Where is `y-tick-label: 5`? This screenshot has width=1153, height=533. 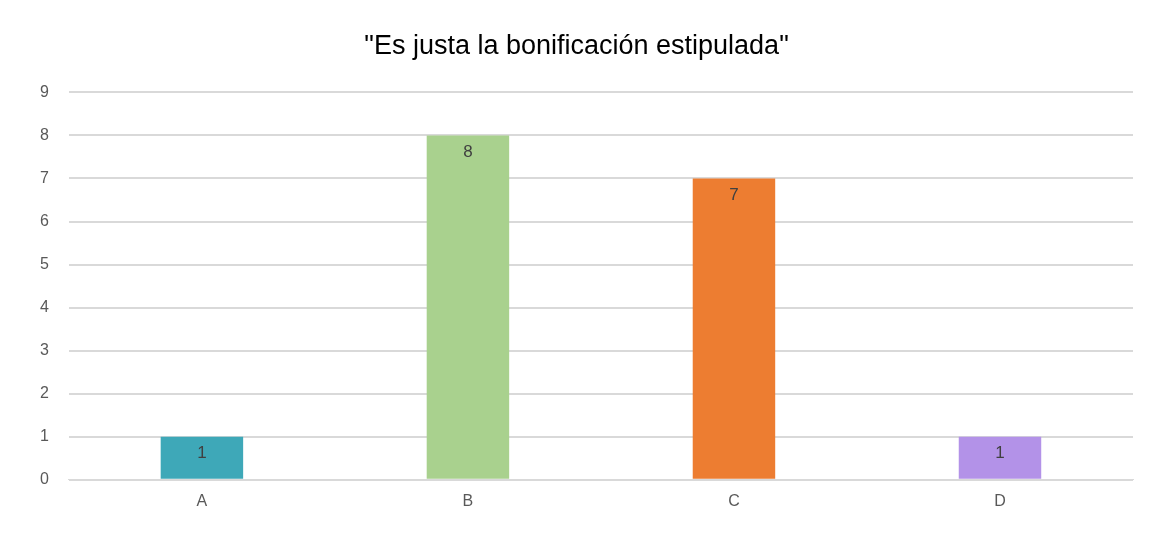
y-tick-label: 5 is located at coordinates (44, 263).